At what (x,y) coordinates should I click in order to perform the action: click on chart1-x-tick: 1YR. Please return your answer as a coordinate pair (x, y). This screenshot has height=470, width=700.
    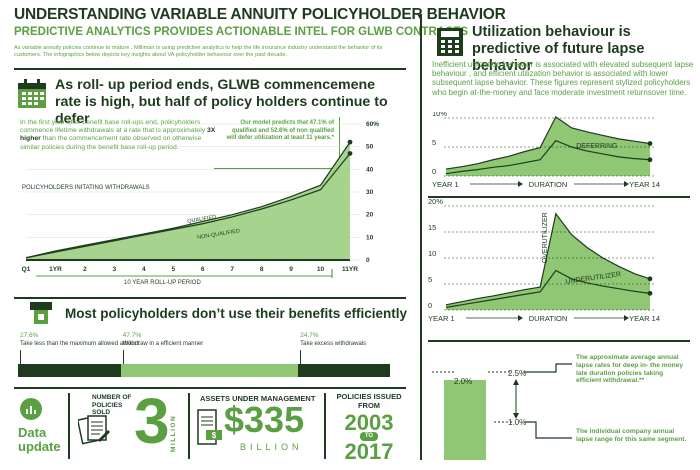
    Looking at the image, I should click on (55, 269).